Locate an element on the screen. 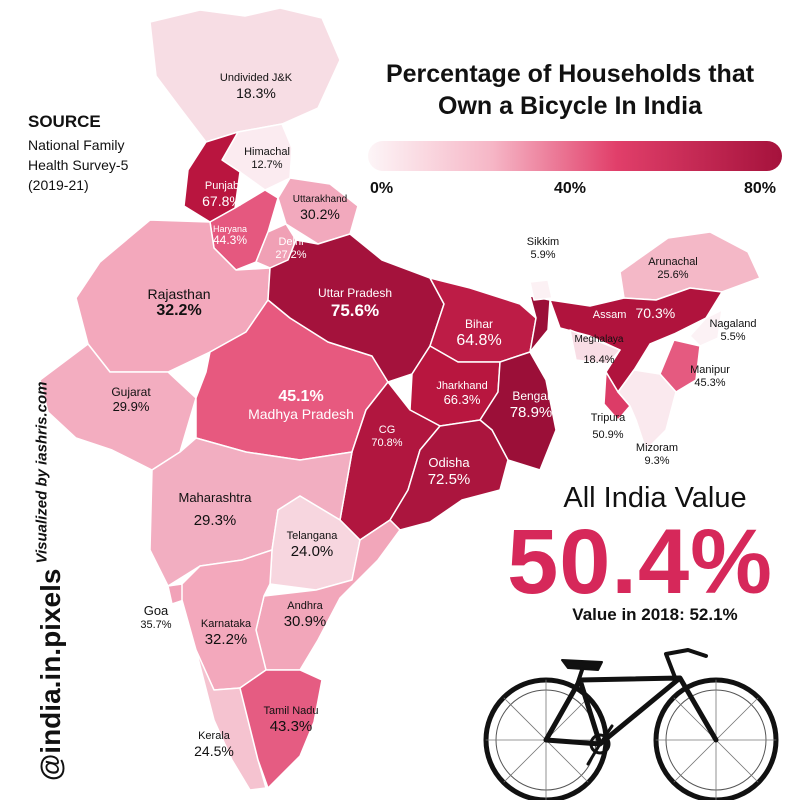  state-name: Bengal is located at coordinates (531, 396).